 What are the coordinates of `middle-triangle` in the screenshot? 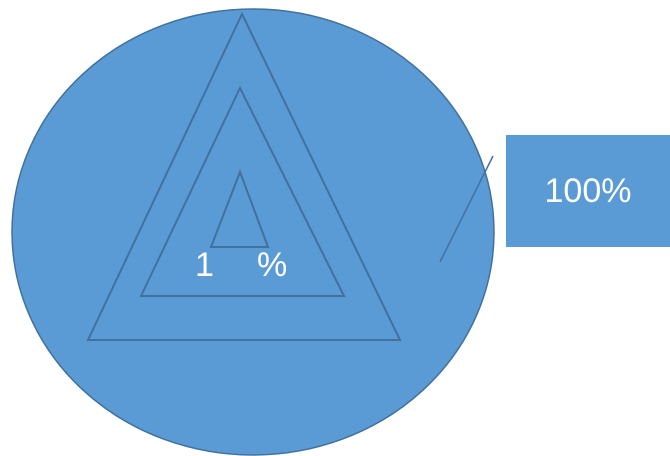 It's located at (242, 191).